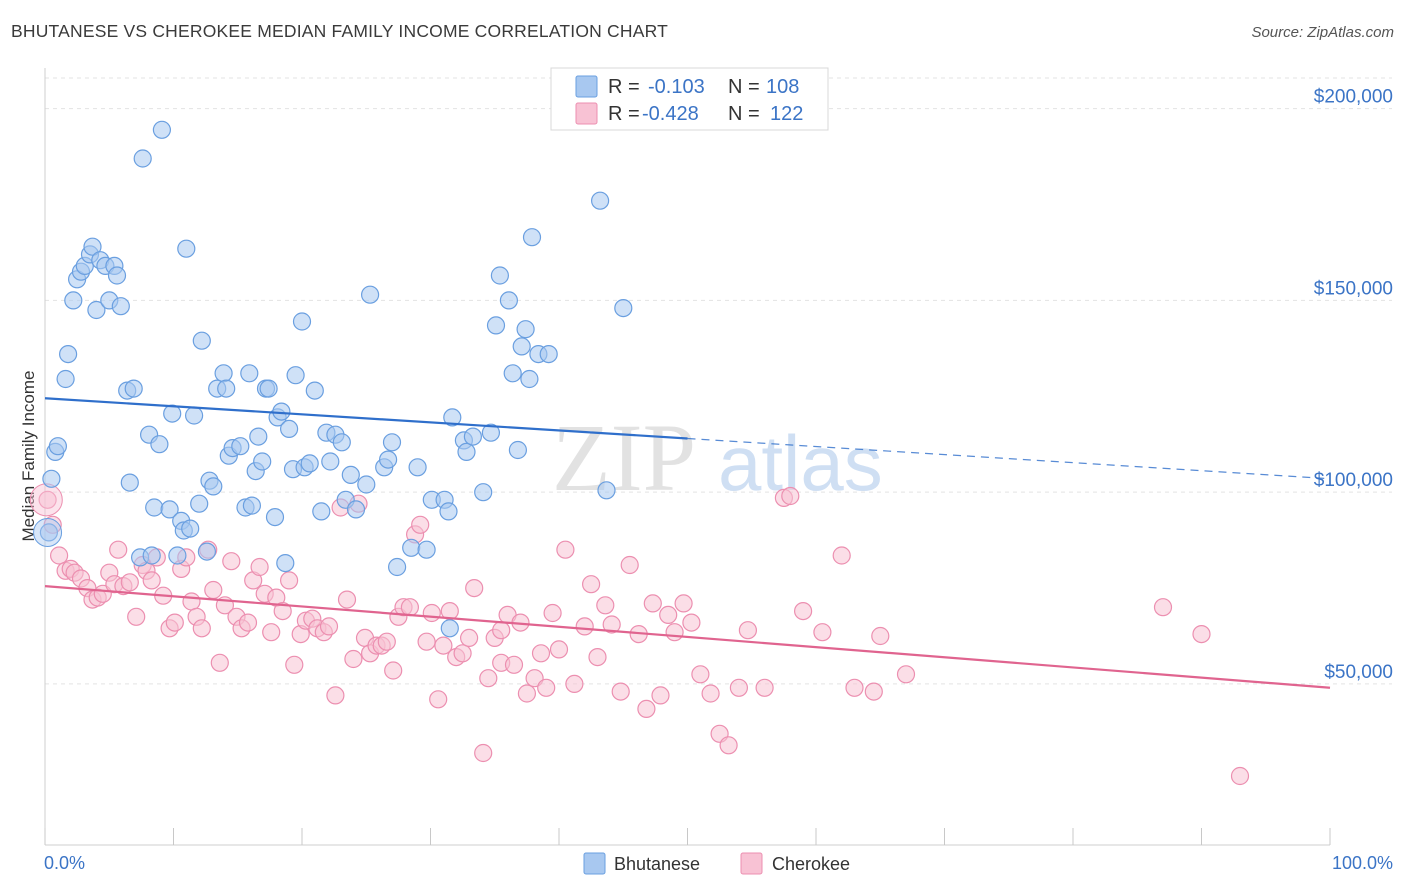 The width and height of the screenshot is (1406, 892). Describe the element at coordinates (48, 532) in the screenshot. I see `bhutanese-point-large` at that location.